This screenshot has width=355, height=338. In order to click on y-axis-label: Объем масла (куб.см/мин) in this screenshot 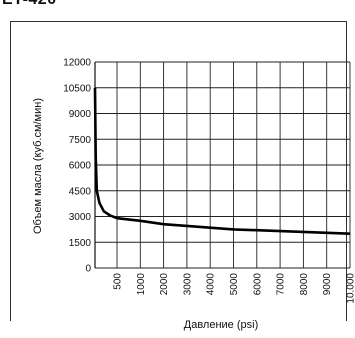, I will do `click(38, 166)`.